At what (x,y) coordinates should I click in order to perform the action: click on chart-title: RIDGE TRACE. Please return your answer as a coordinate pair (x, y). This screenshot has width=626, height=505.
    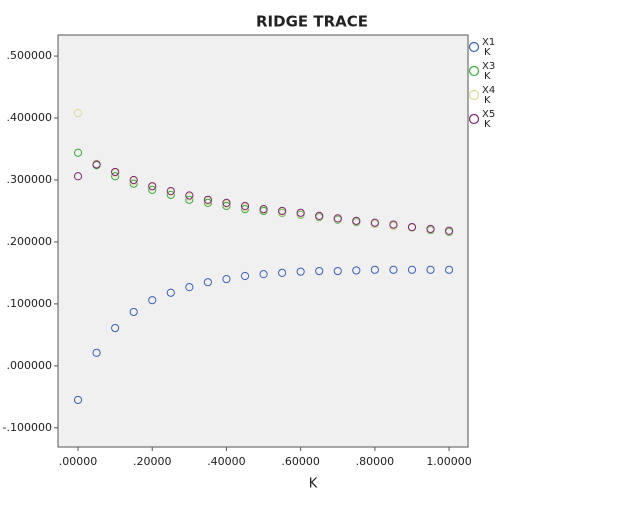
    Looking at the image, I should click on (312, 22).